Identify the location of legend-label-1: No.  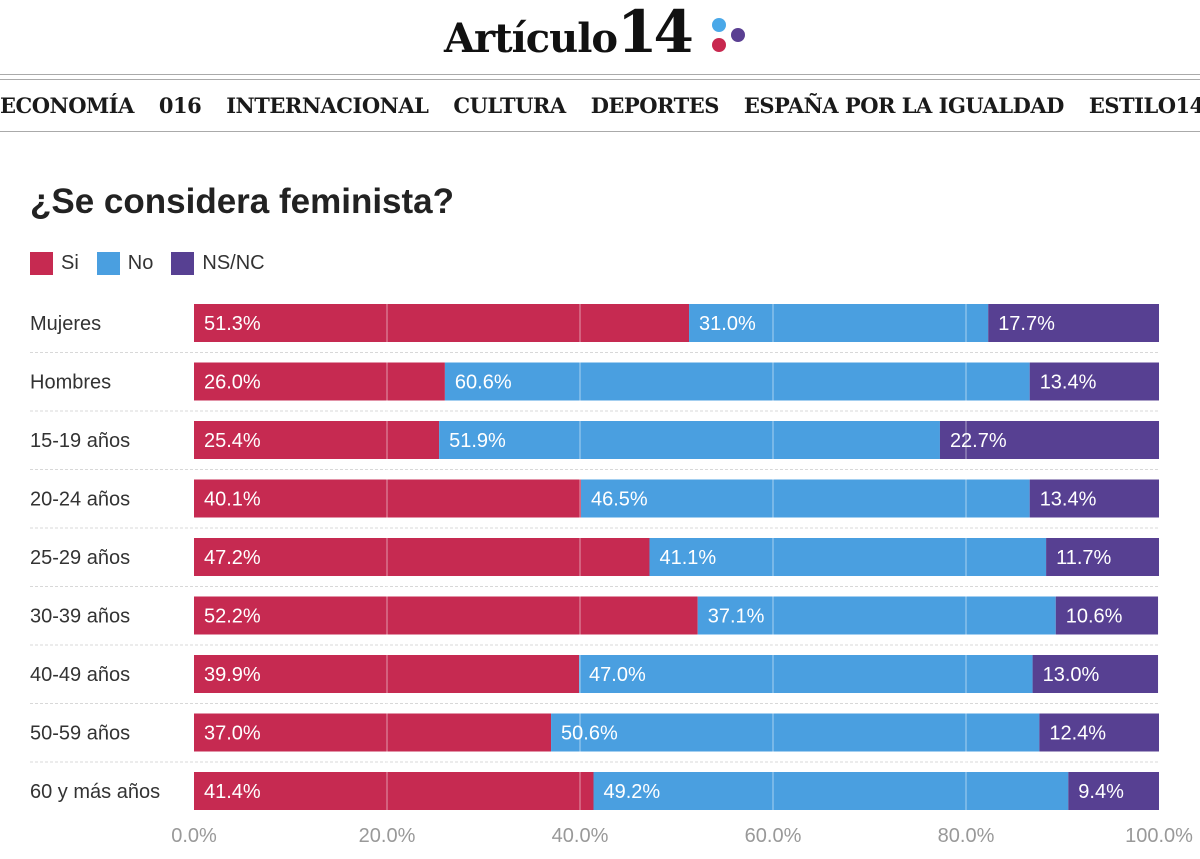
(140, 263).